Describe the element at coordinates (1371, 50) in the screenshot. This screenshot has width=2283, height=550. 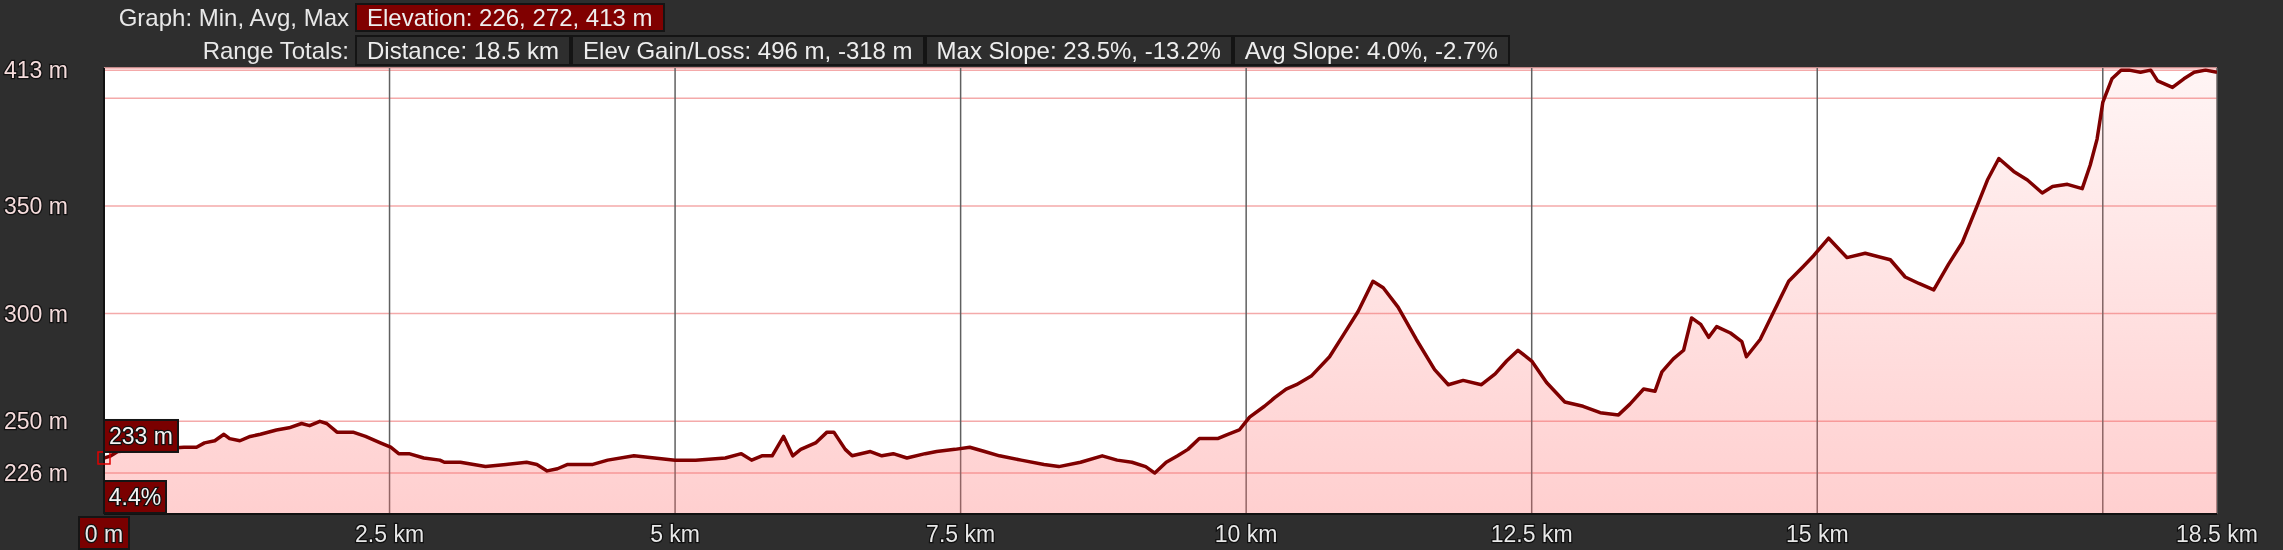
I see `text: Avg Slope: 4.0%, -2.7%` at that location.